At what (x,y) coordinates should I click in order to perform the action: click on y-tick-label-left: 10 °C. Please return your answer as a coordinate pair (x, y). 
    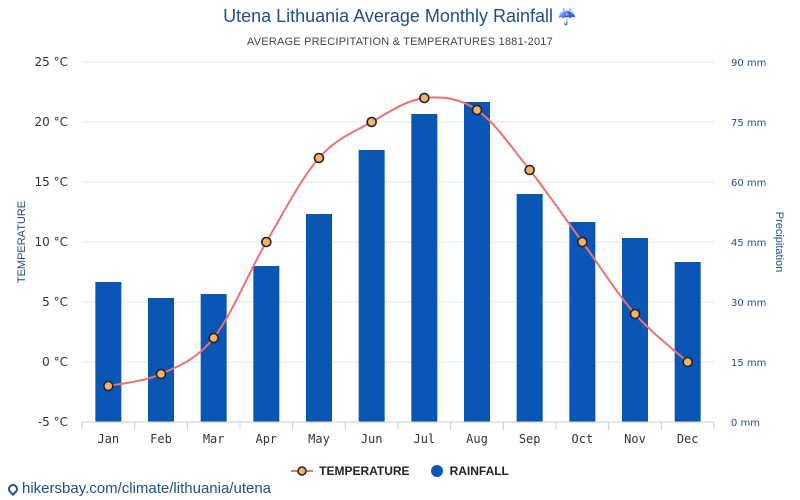
    Looking at the image, I should click on (51, 242).